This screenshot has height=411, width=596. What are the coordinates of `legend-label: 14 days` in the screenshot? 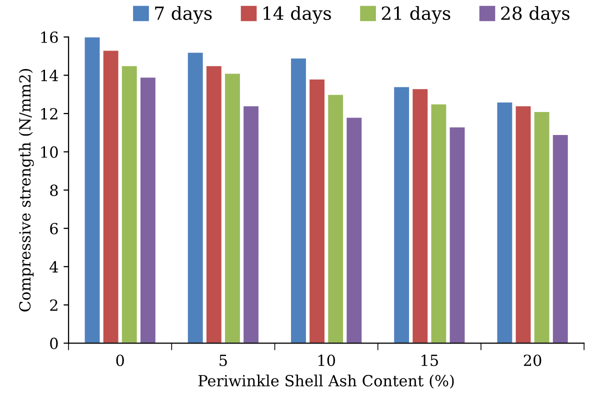 It's located at (297, 15).